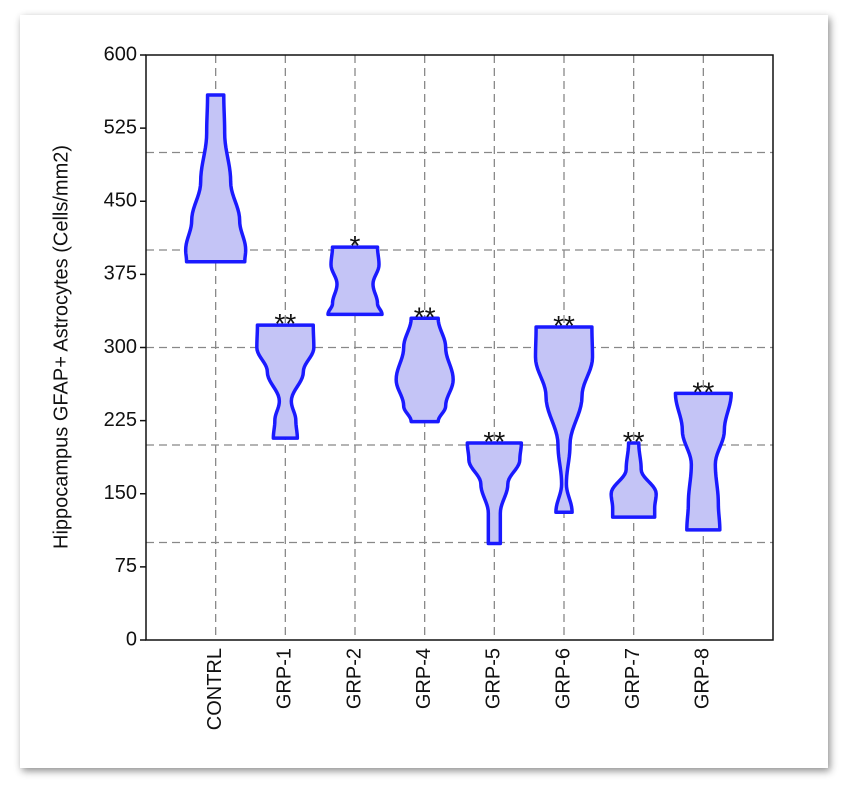 Image resolution: width=851 pixels, height=795 pixels. Describe the element at coordinates (120, 274) in the screenshot. I see `y-tick-label: 375` at that location.